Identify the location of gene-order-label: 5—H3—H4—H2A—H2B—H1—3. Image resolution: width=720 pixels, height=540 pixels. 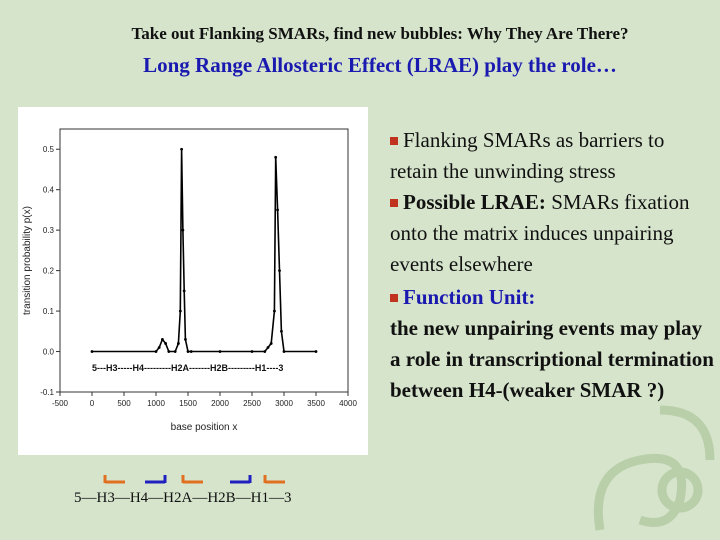
(183, 498).